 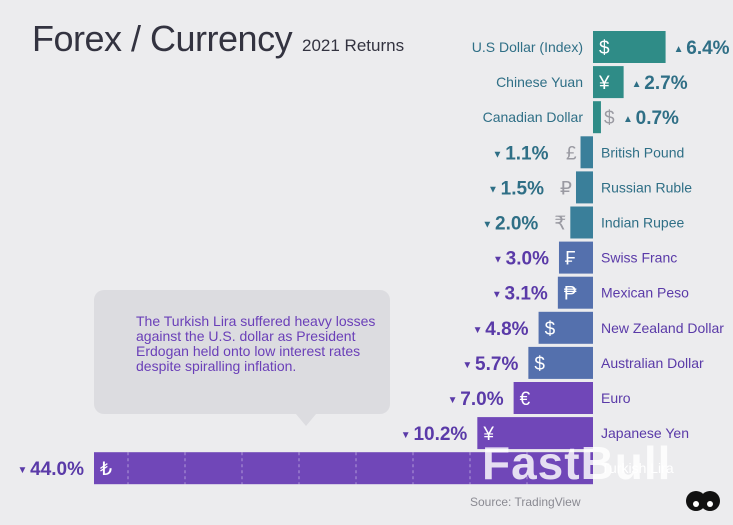 I want to click on page-title: Forex / Currency, so click(x=162, y=38).